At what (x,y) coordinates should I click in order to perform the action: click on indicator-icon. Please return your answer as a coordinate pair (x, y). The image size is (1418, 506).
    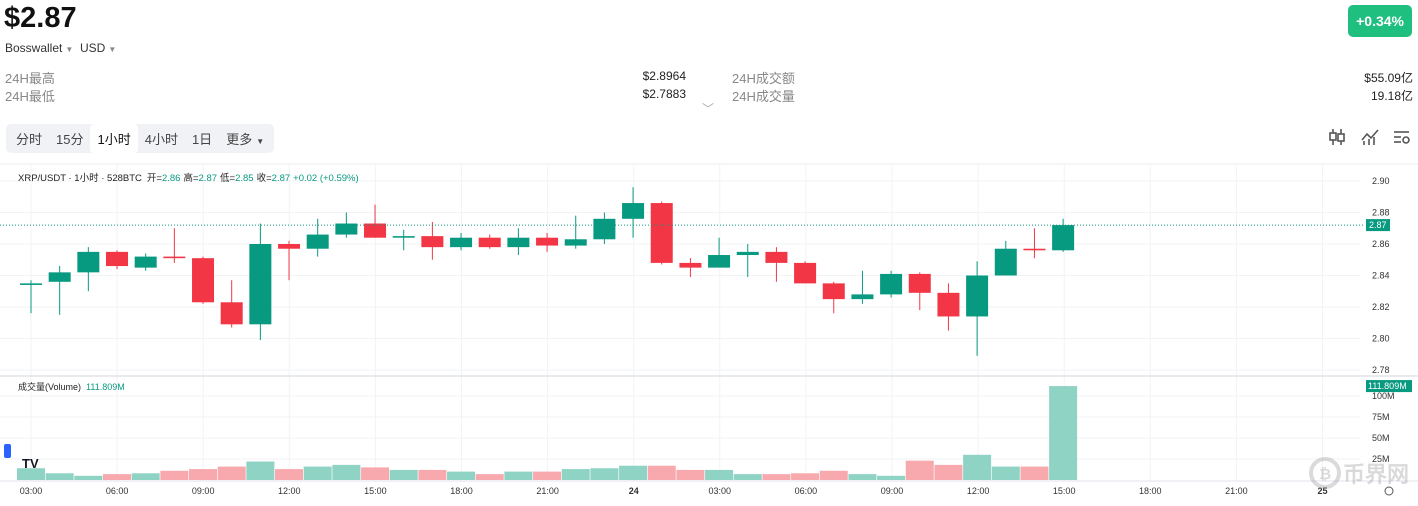
    Looking at the image, I should click on (1370, 139).